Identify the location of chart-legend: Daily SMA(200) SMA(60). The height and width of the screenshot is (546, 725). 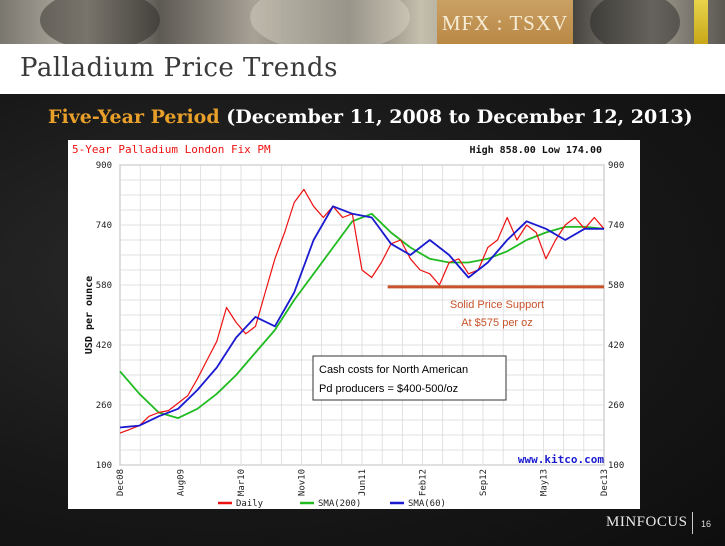
(332, 504).